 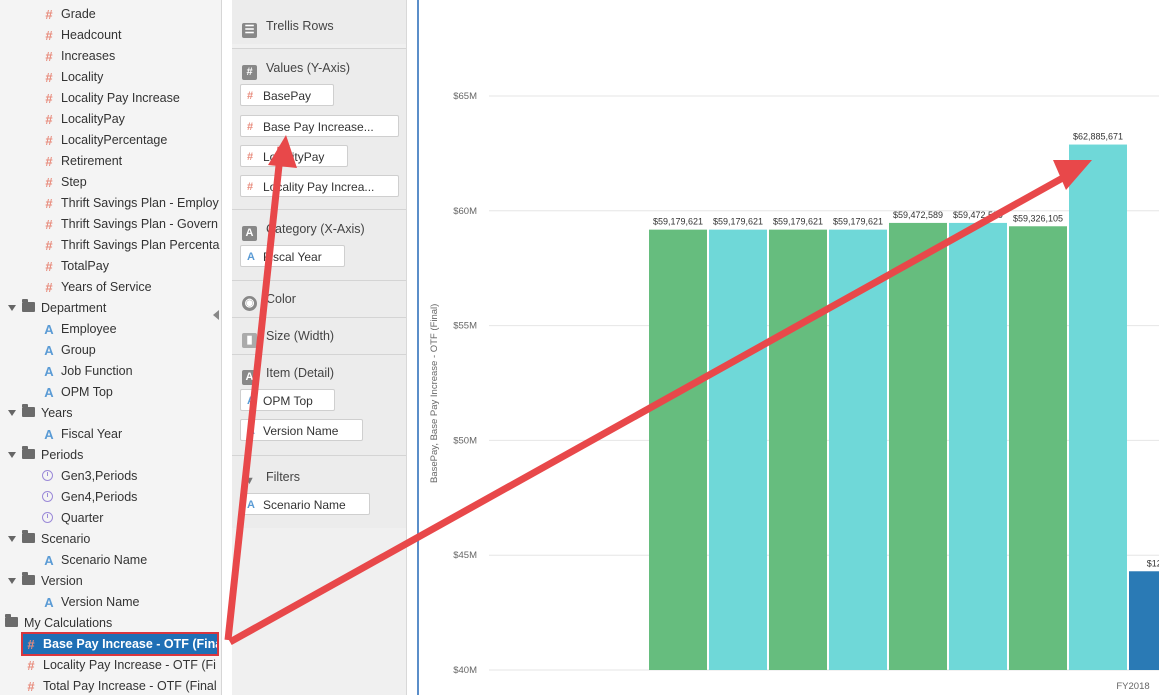 I want to click on tree-item-measure: # TotalPay, so click(x=110, y=266).